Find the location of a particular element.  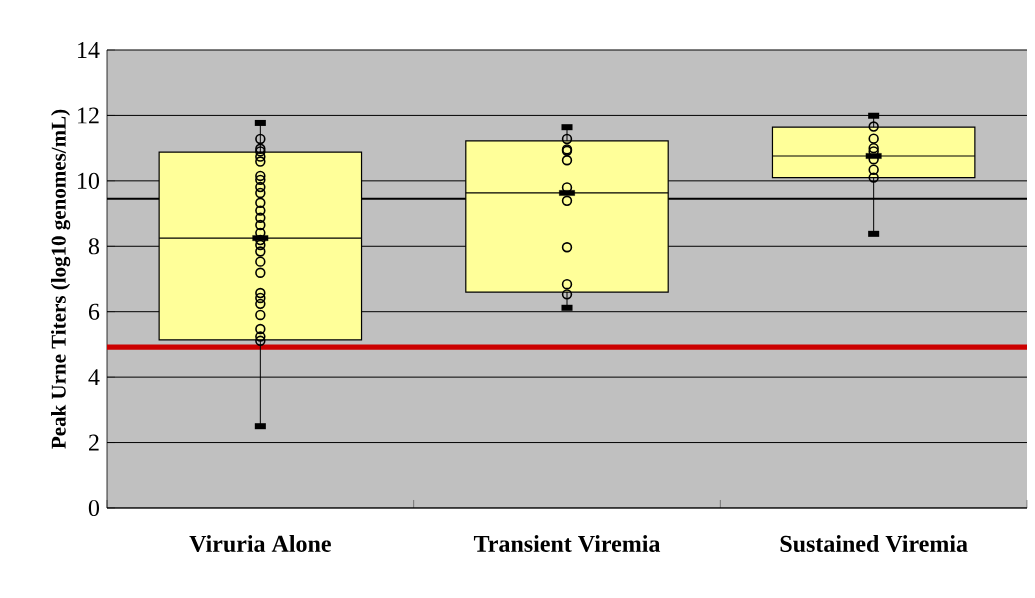

x-tick-label: Viruria Alone is located at coordinates (260, 544).